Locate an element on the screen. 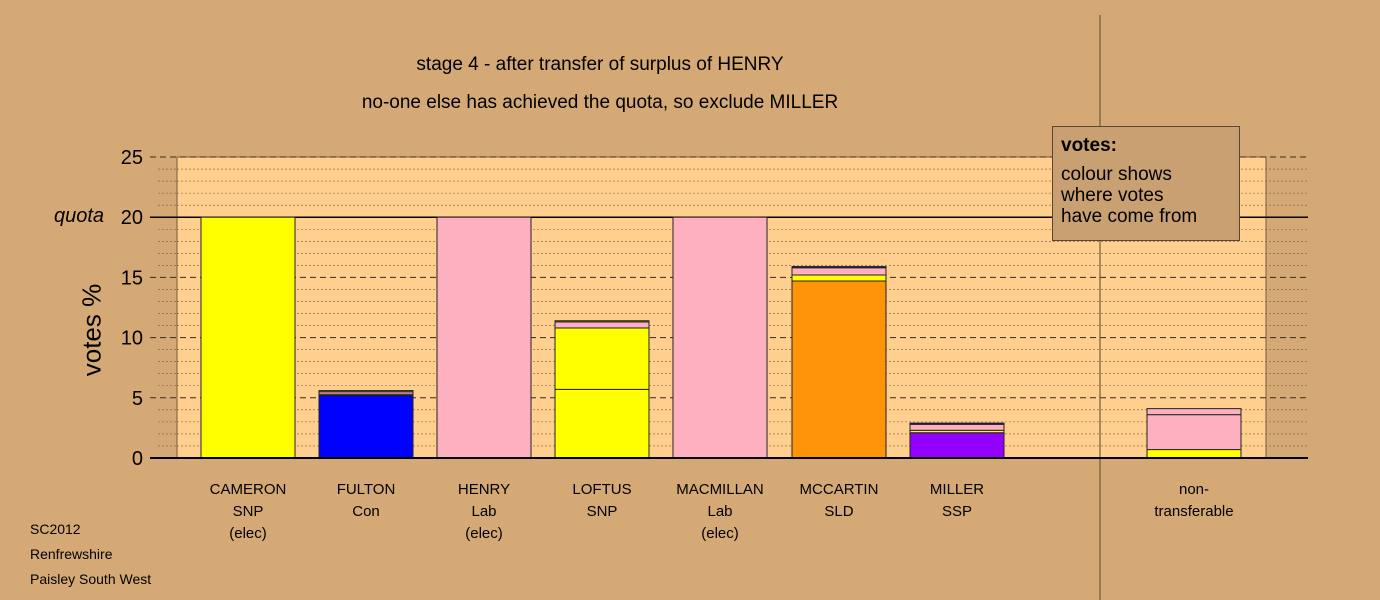  candidate-name: MILLER is located at coordinates (957, 489).